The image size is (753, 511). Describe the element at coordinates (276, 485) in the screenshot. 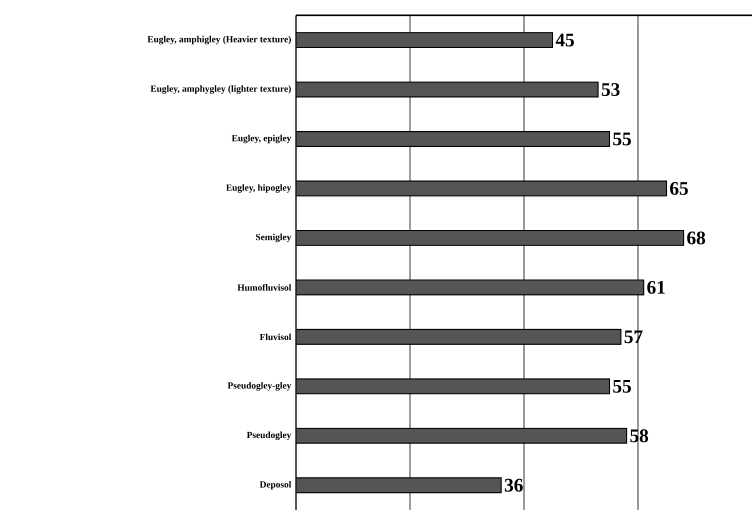

I see `y-tick-label: Deposol` at that location.